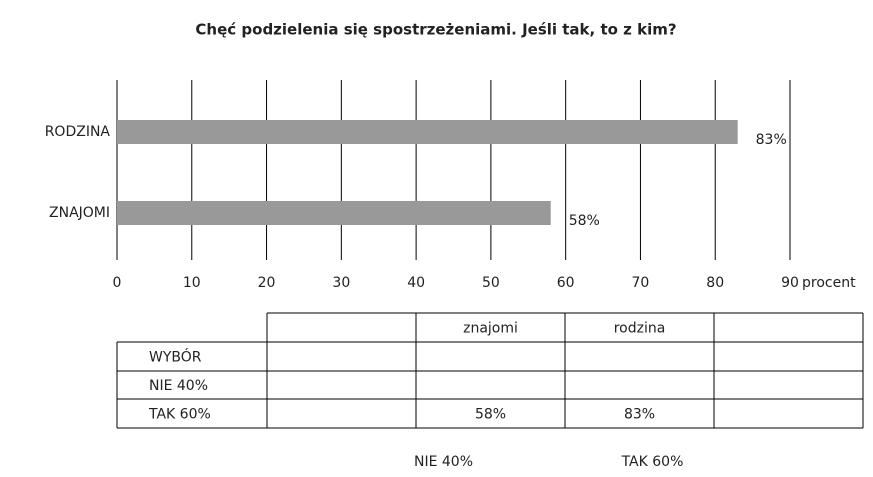  I want to click on row-label: WYBÓR, so click(175, 357).